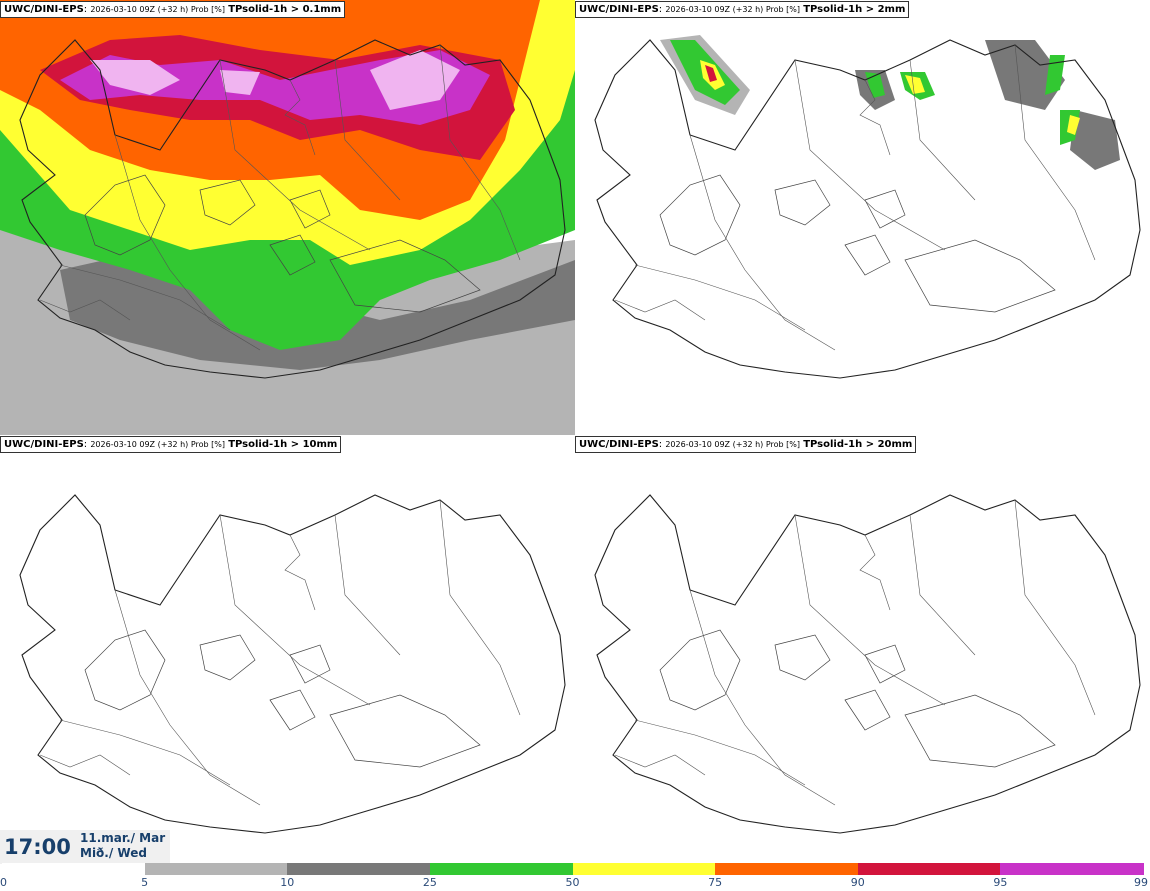 This screenshot has width=1150, height=891. I want to click on colorbar-tick-label: 10, so click(287, 882).